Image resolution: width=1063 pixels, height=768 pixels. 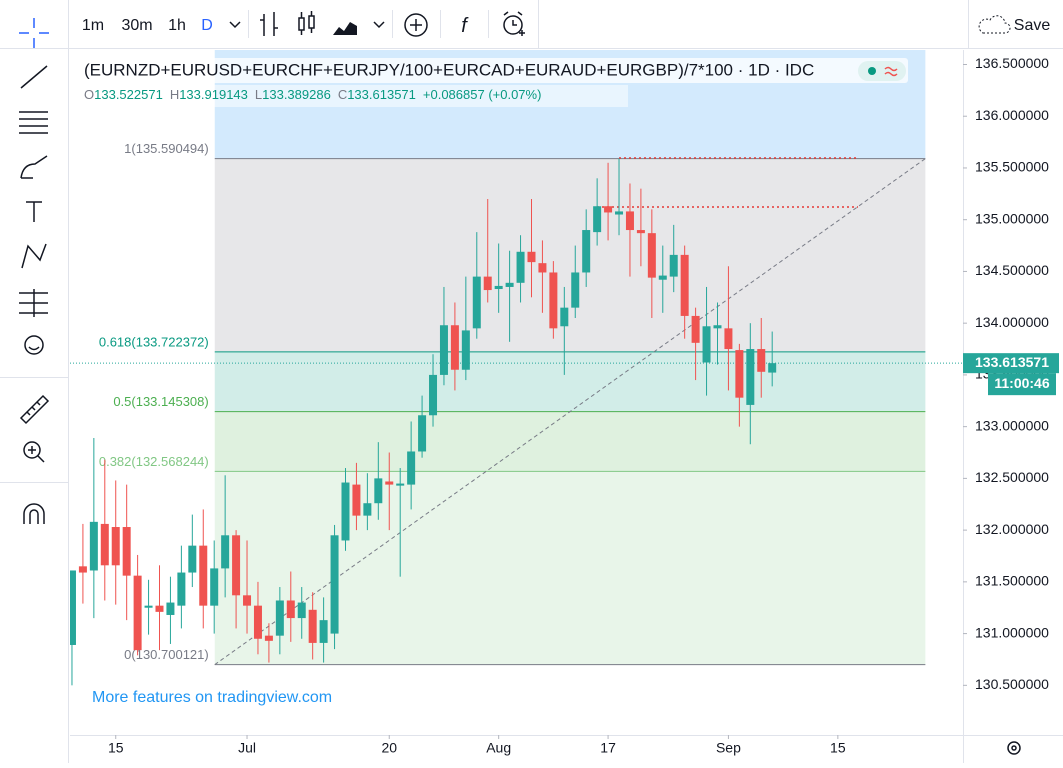 I want to click on interval-button-active: D, so click(x=207, y=25).